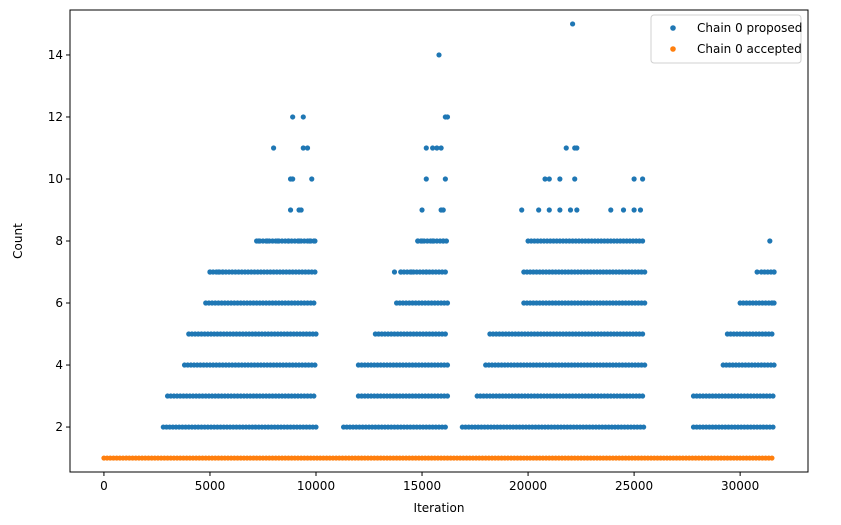  Describe the element at coordinates (210, 486) in the screenshot. I see `x-tick-label: 5000` at that location.